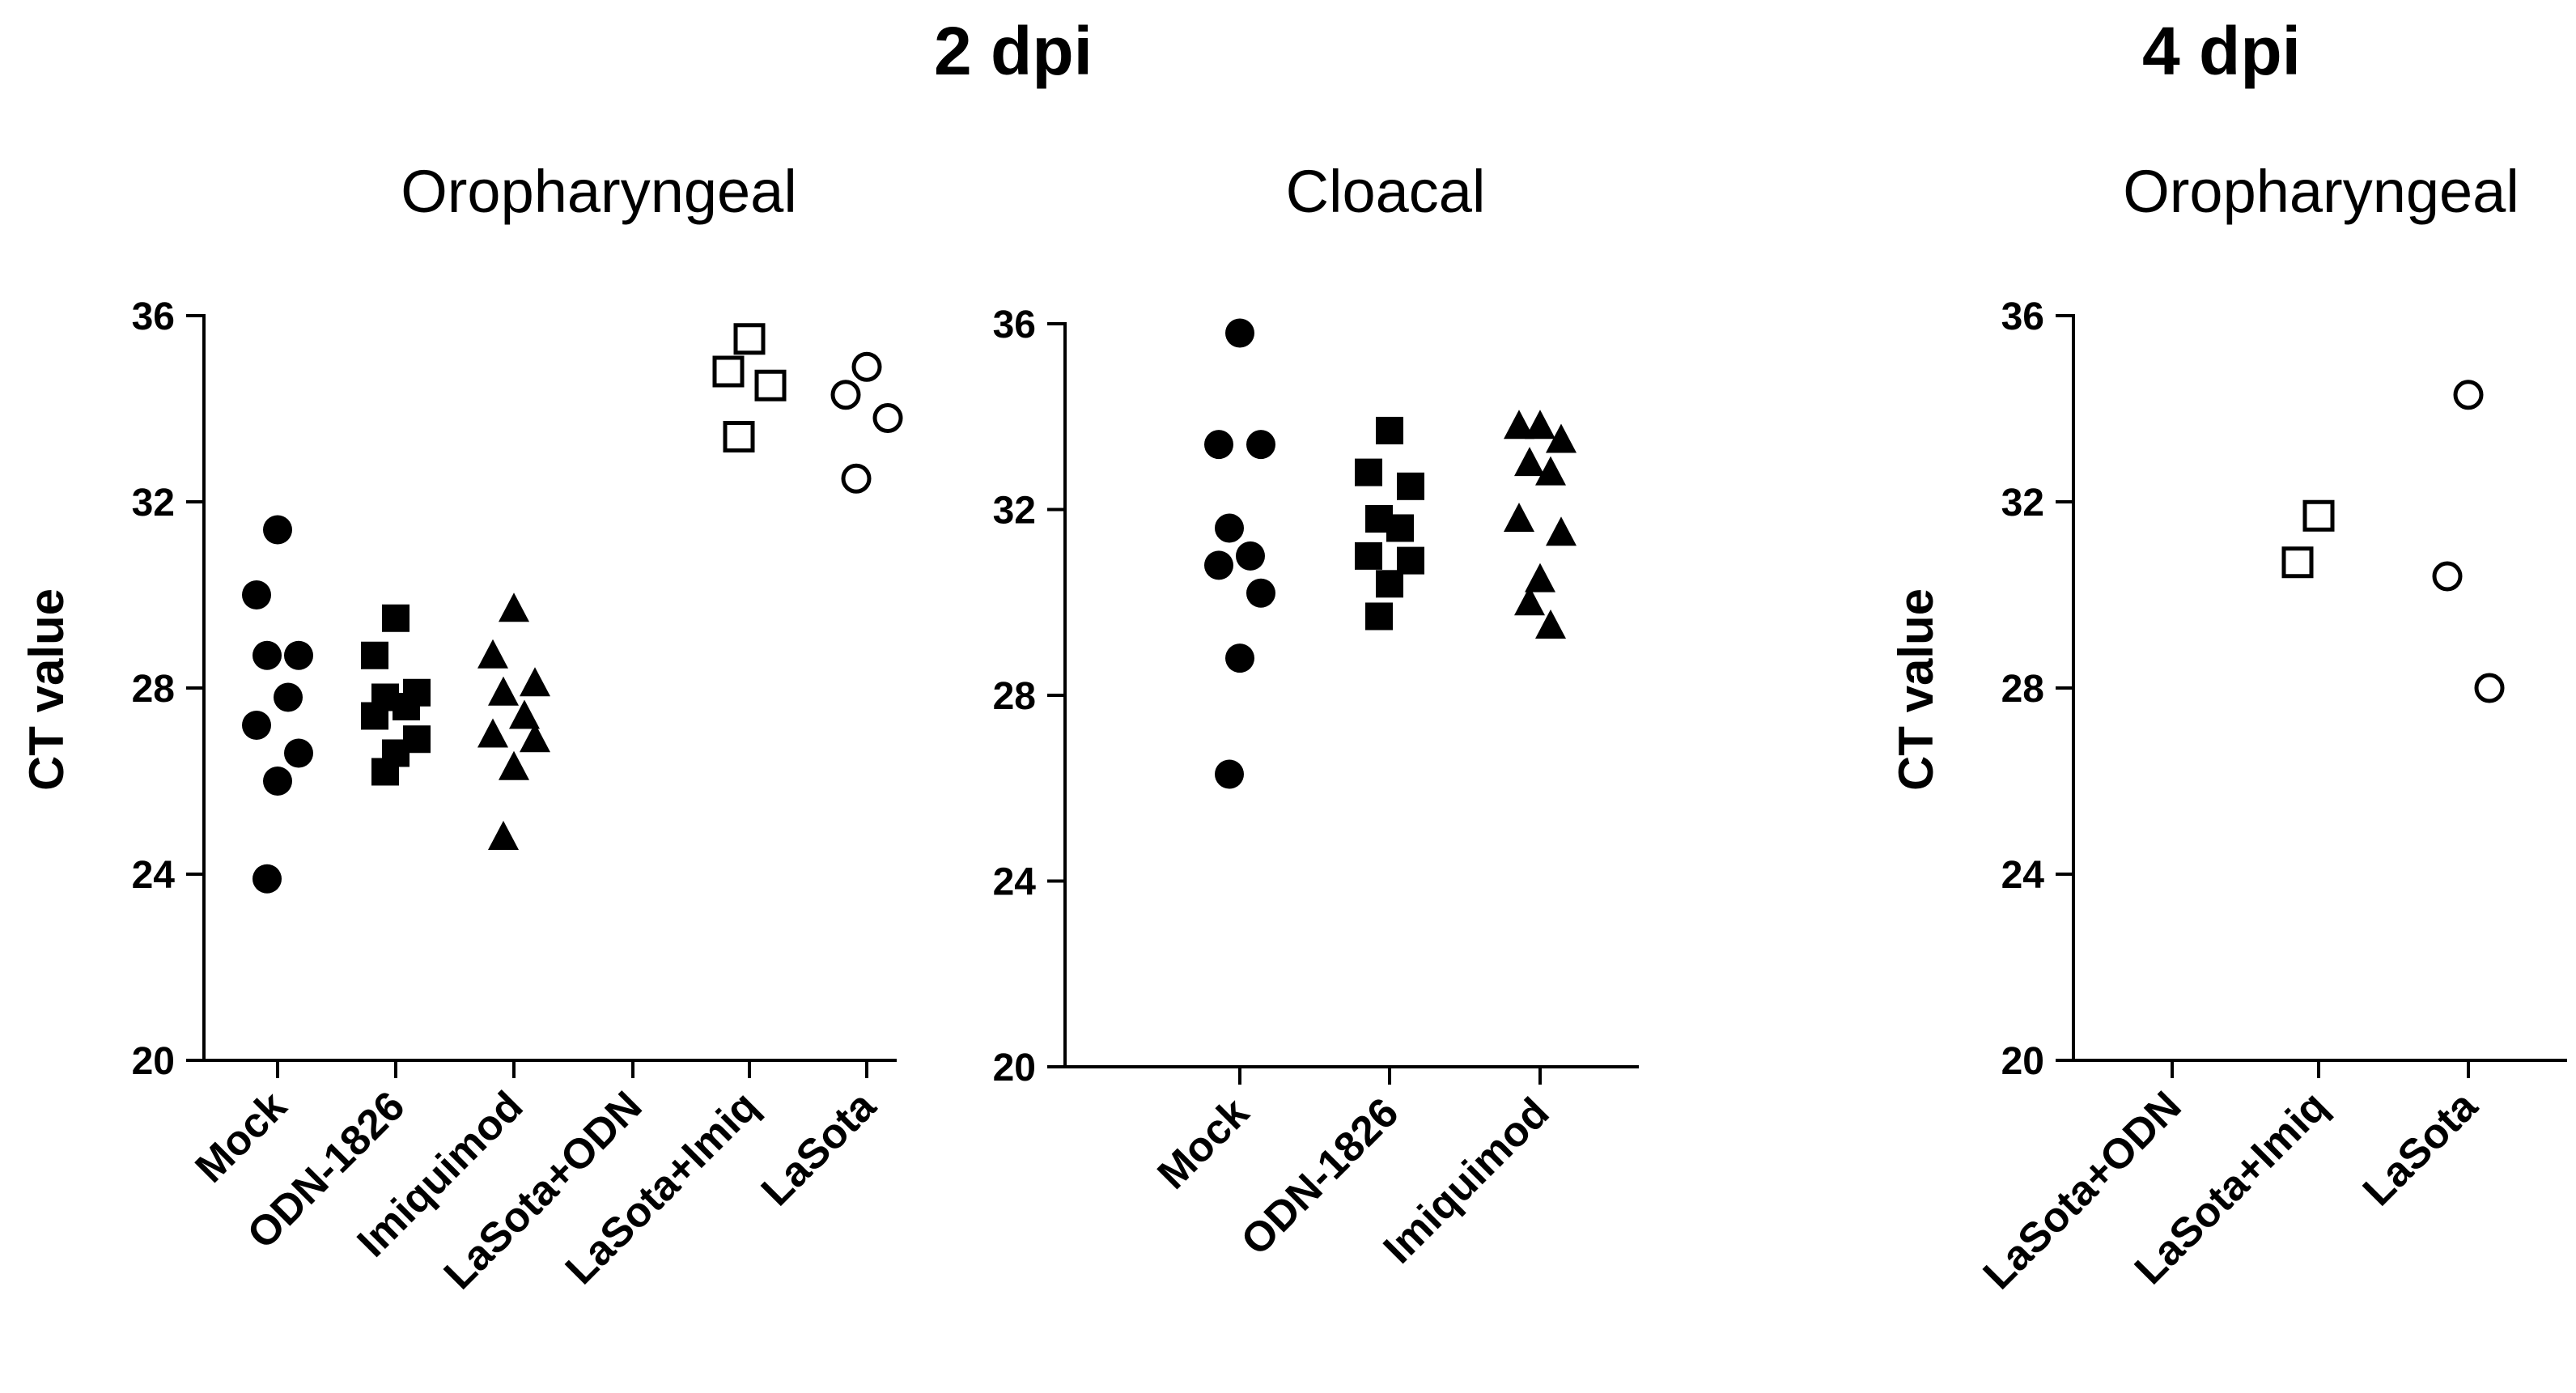 This screenshot has width=2576, height=1393. What do you see at coordinates (1386, 191) in the screenshot?
I see `panel-title: Cloacal` at bounding box center [1386, 191].